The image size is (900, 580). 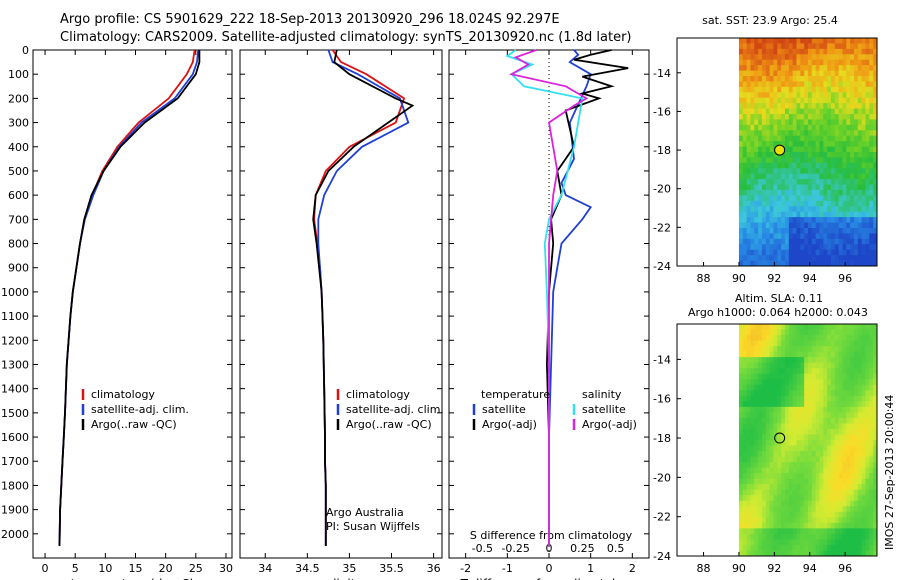 What do you see at coordinates (504, 409) in the screenshot?
I see `legend-label: satellite` at bounding box center [504, 409].